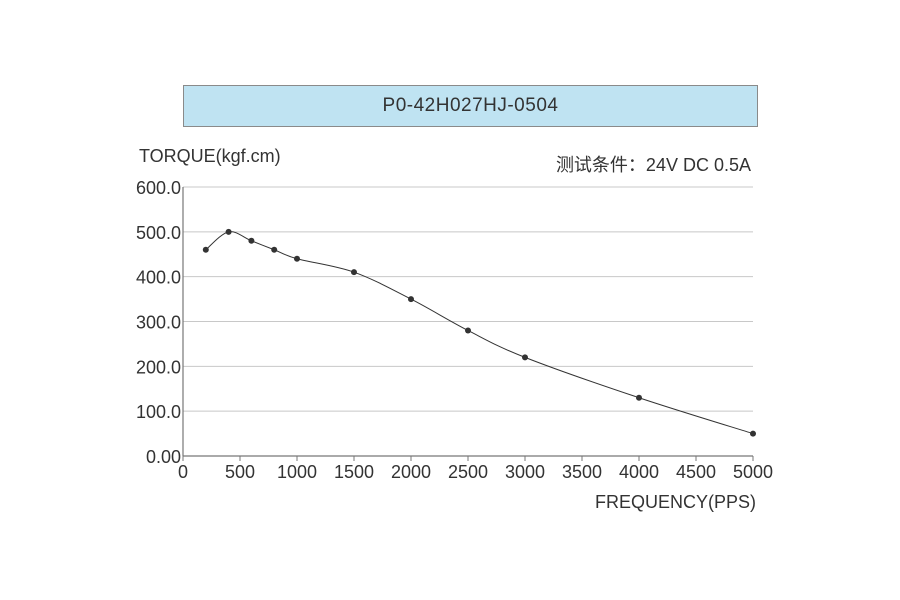  Describe the element at coordinates (753, 472) in the screenshot. I see `x-tick-label: 5000` at that location.